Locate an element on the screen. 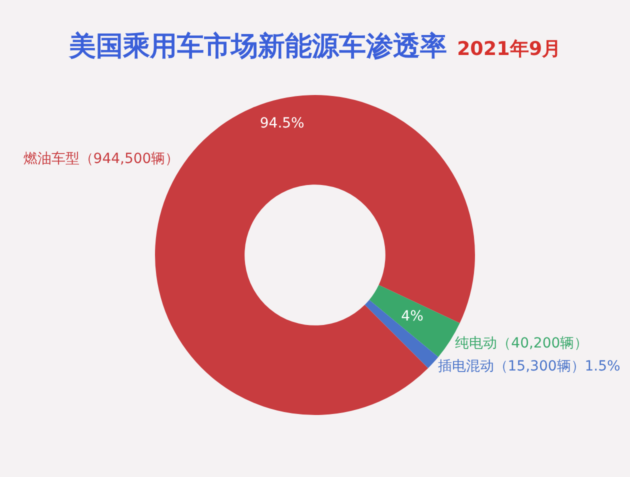  chart-subtitle: 2021年9月 is located at coordinates (509, 49).